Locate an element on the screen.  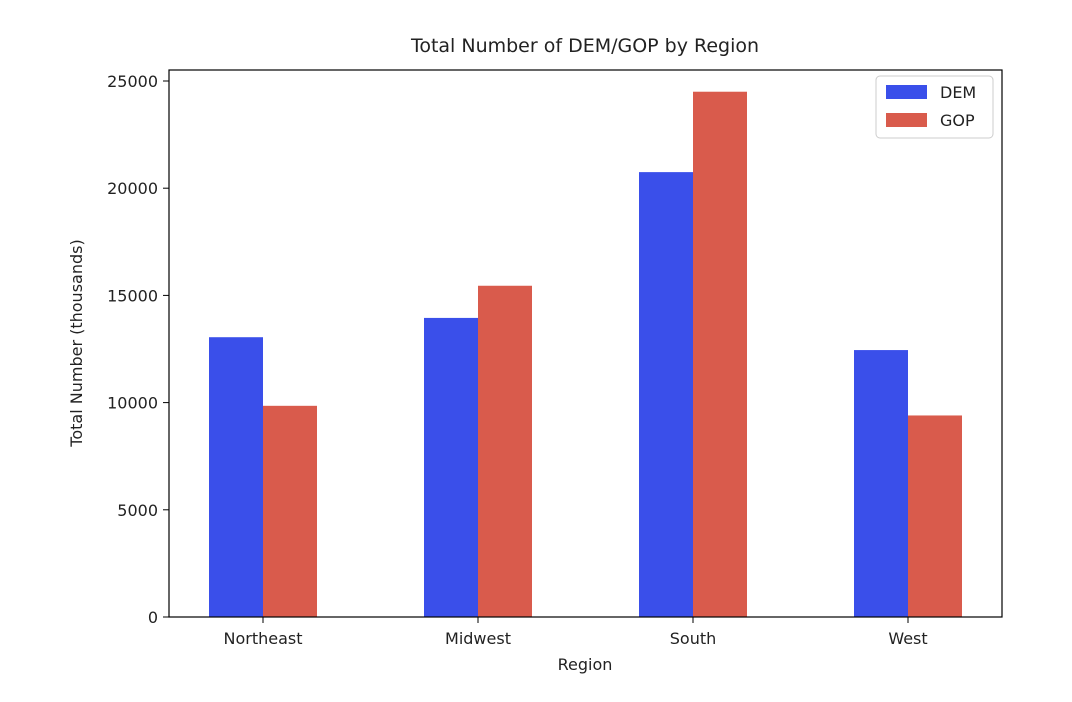
bar-gop-midwest is located at coordinates (505, 451).